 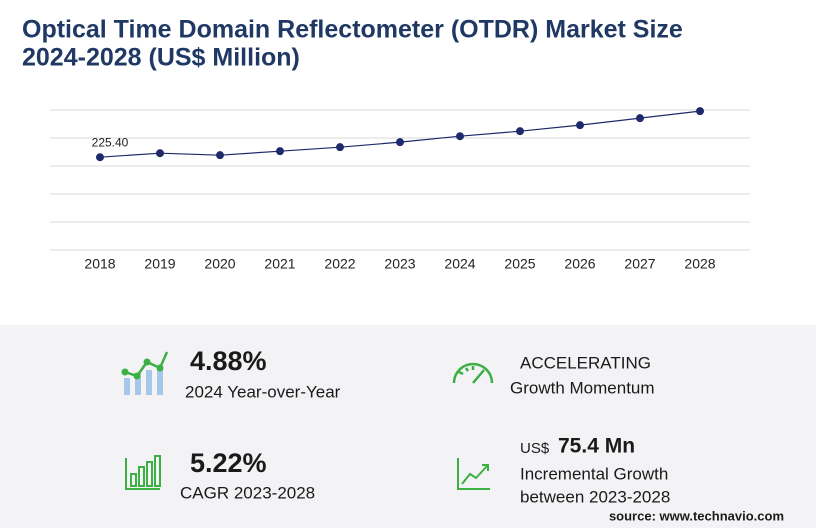 I want to click on line, so click(x=400, y=134).